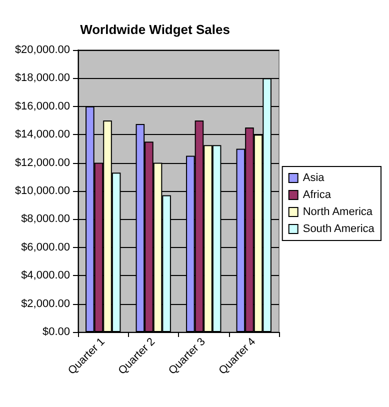 The height and width of the screenshot is (407, 389). Describe the element at coordinates (314, 178) in the screenshot. I see `legend-label: Asia` at that location.